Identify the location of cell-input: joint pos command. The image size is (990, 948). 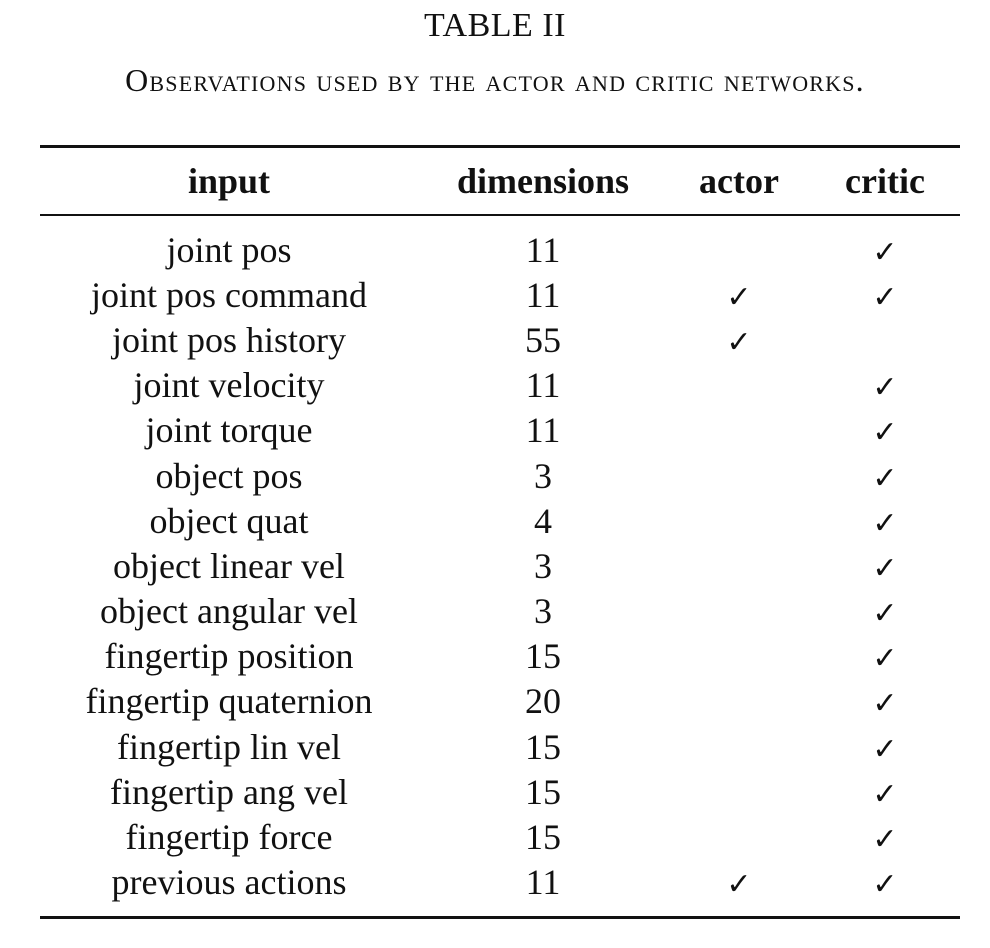
(229, 294).